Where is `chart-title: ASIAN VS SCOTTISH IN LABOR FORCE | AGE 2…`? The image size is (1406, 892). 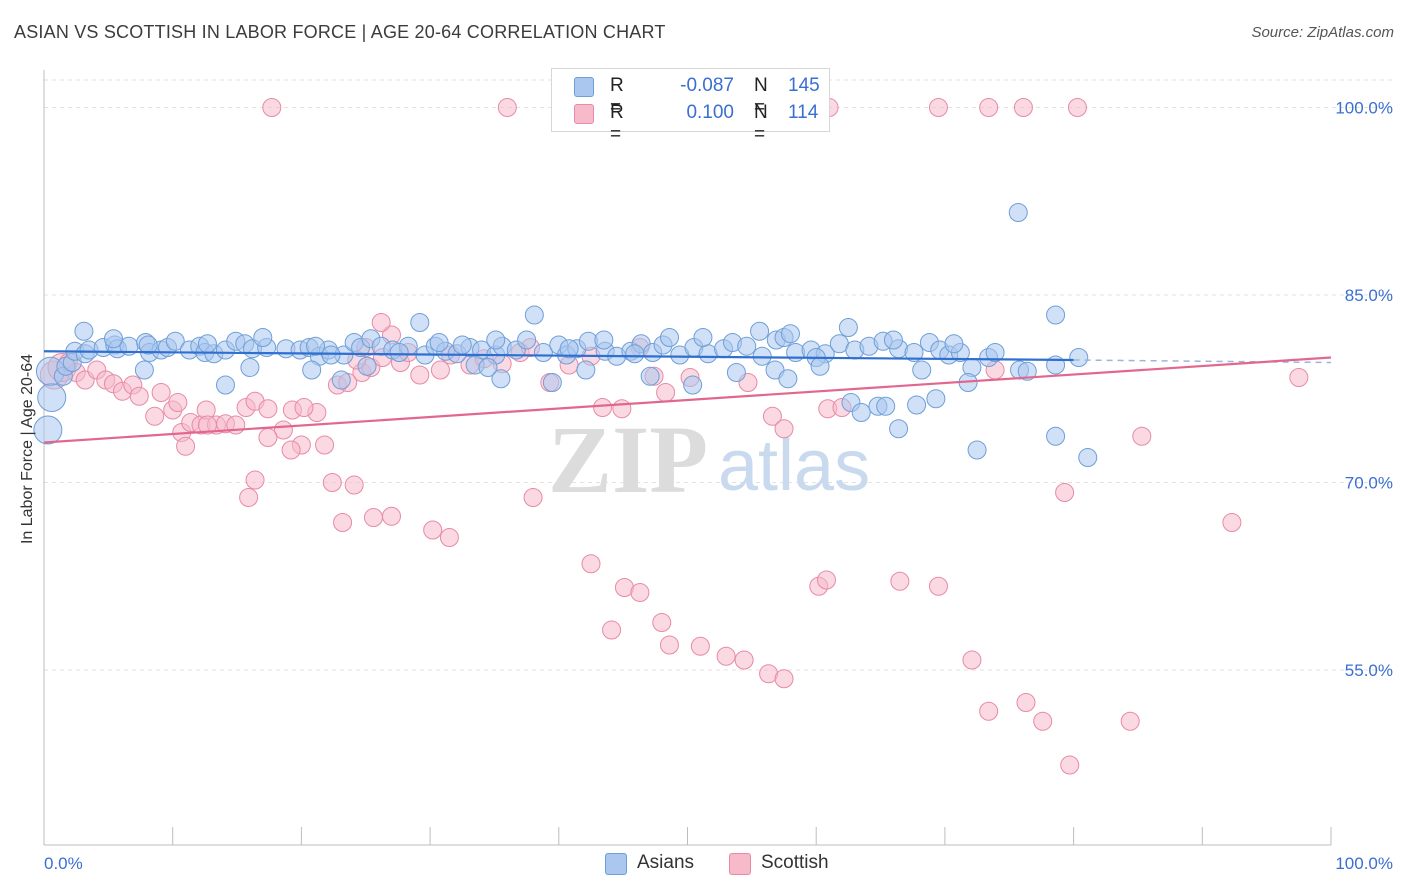 chart-title: ASIAN VS SCOTTISH IN LABOR FORCE | AGE 2… is located at coordinates (340, 32).